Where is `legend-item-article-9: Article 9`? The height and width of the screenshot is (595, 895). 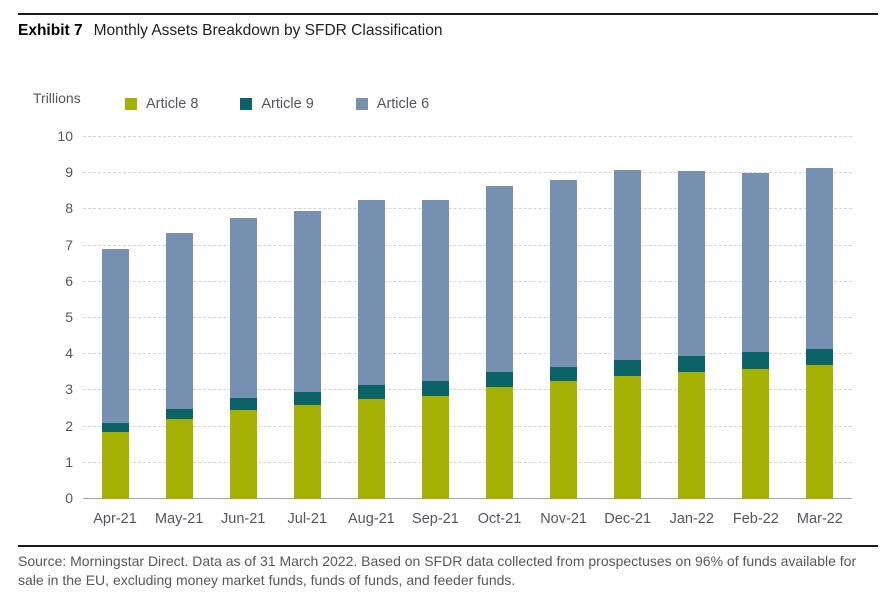
legend-item-article-9: Article 9 is located at coordinates (277, 104).